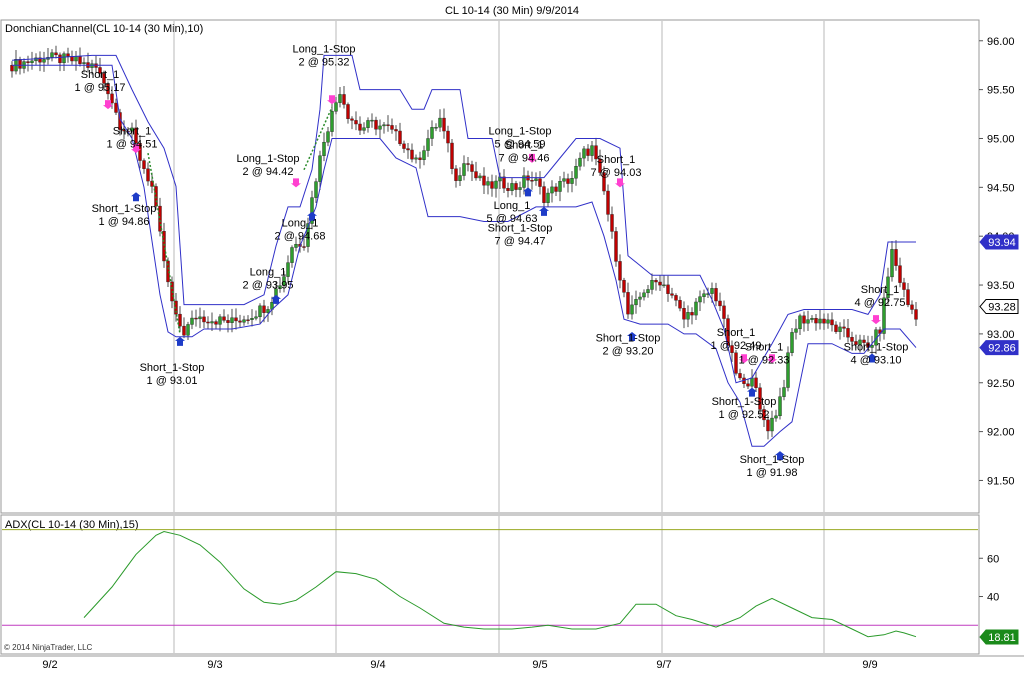 The height and width of the screenshot is (697, 1024). I want to click on trade-annotation-label: 2 @ 94.42, so click(268, 172).